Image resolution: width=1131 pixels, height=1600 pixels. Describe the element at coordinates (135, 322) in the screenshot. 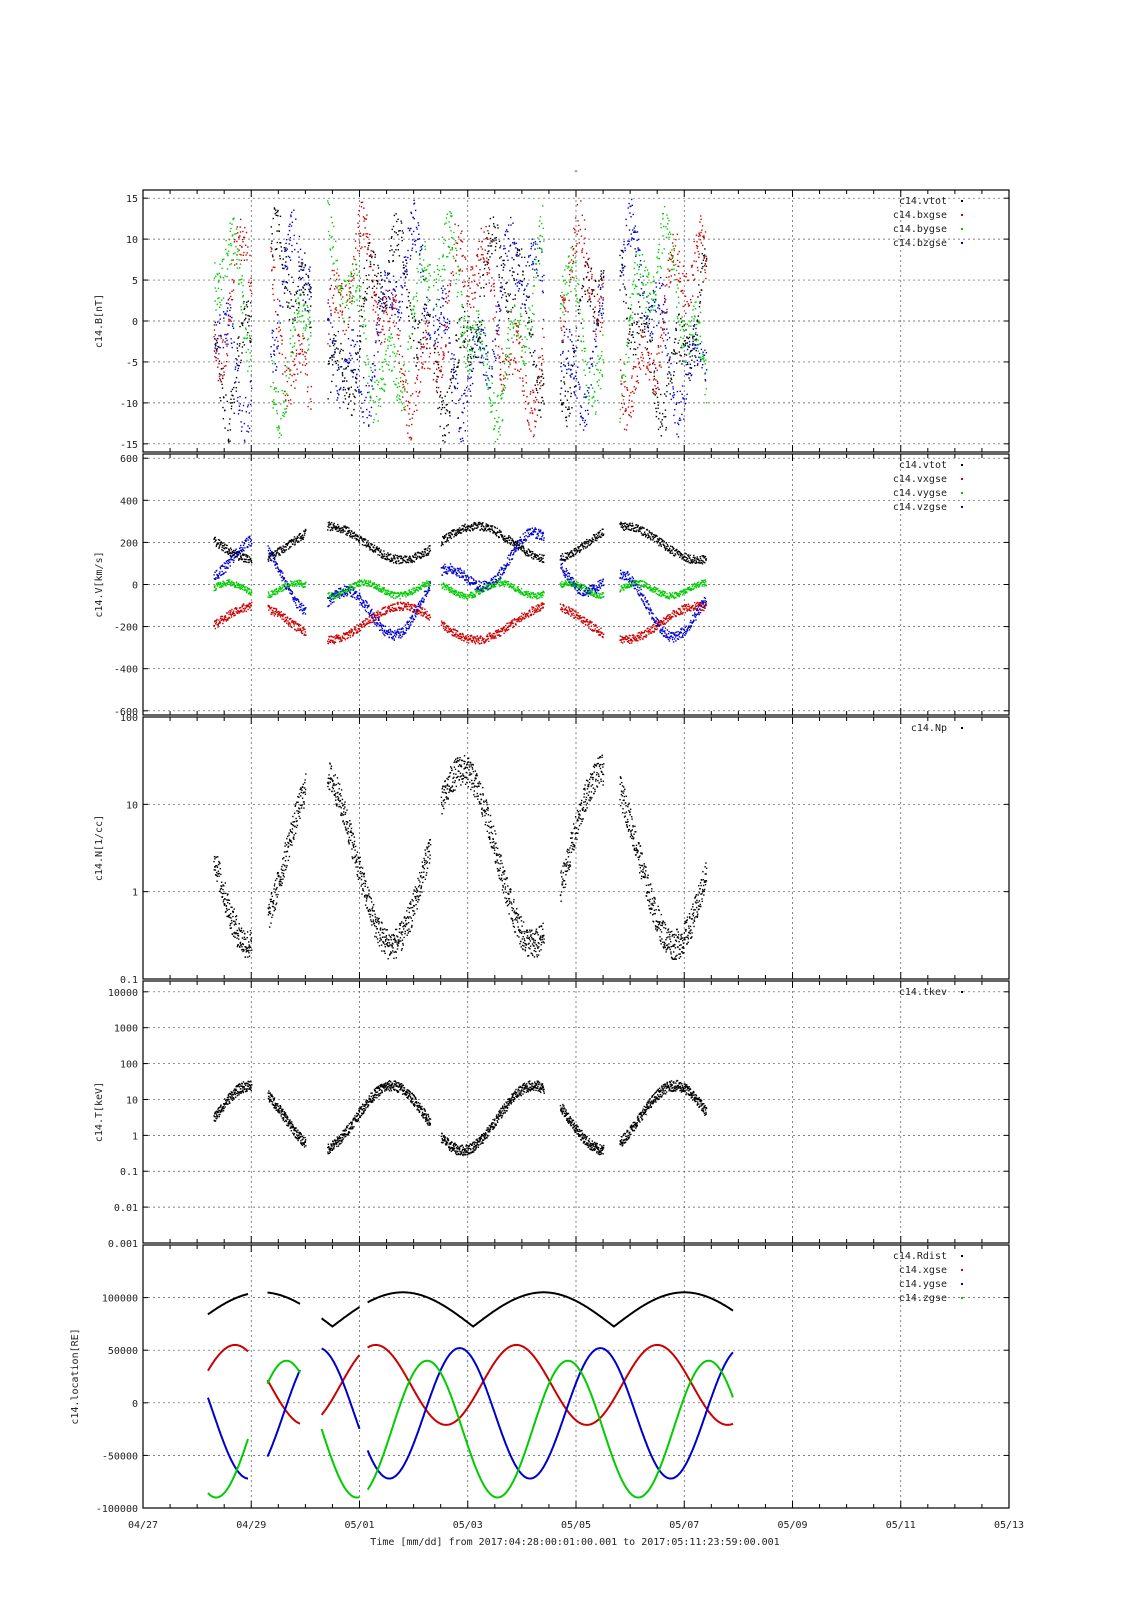

I see `y-tick-label: 0` at that location.